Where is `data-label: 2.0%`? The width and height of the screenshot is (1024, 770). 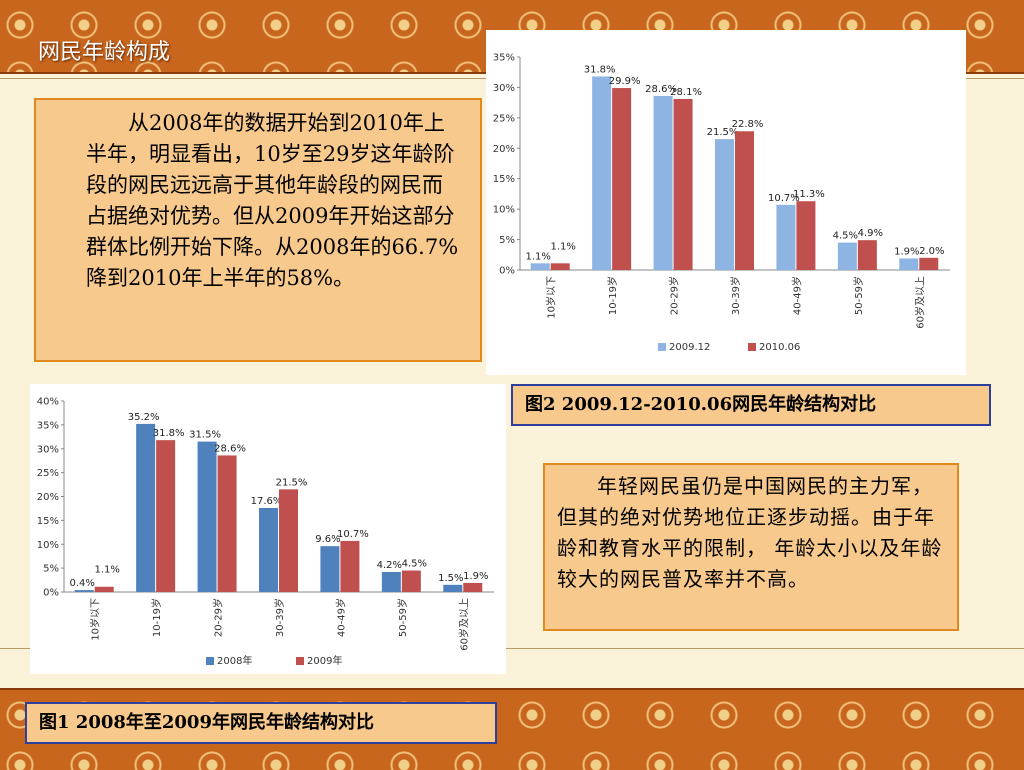
data-label: 2.0% is located at coordinates (931, 251).